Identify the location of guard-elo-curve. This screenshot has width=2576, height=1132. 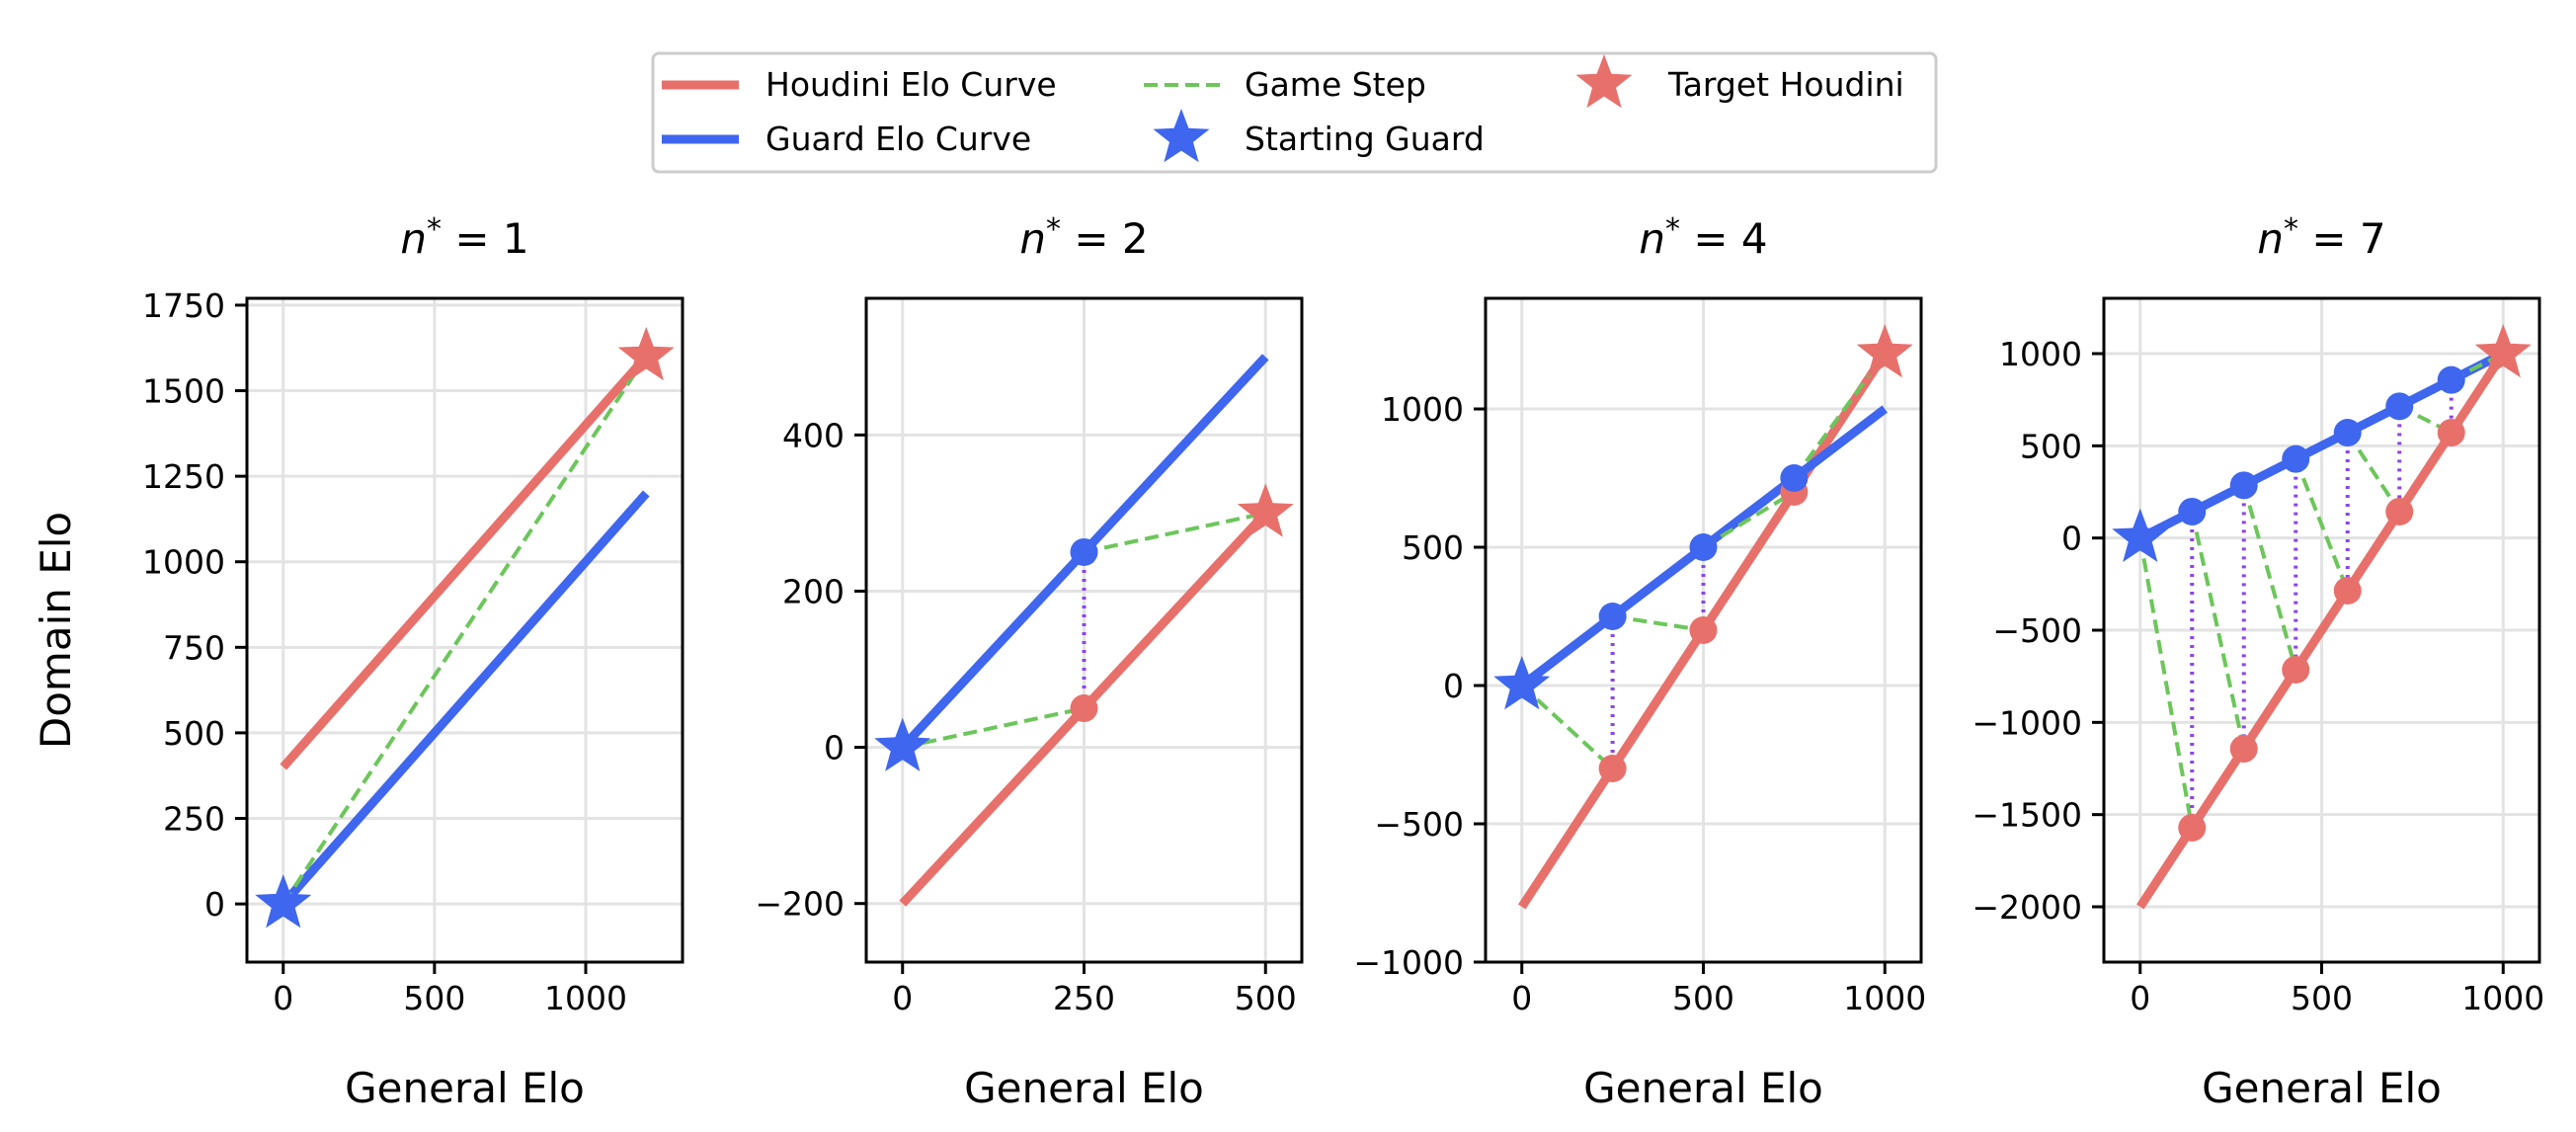
(465, 699).